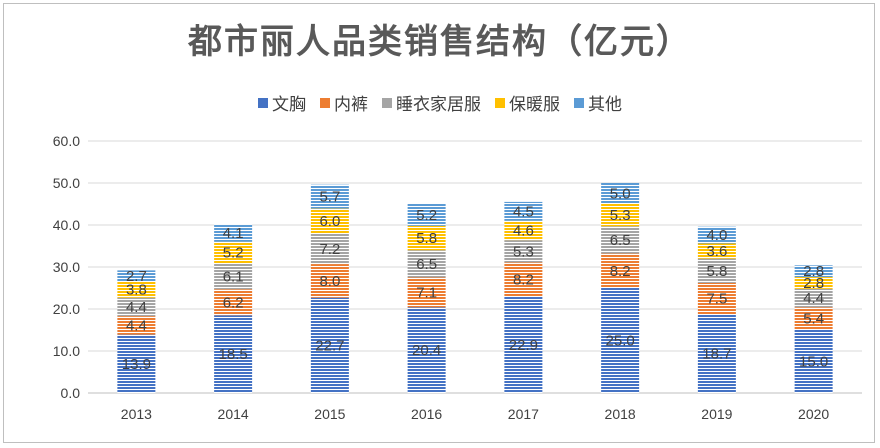 This screenshot has height=448, width=880. Describe the element at coordinates (344, 102) in the screenshot. I see `legend-item-underwear: 内裤` at that location.